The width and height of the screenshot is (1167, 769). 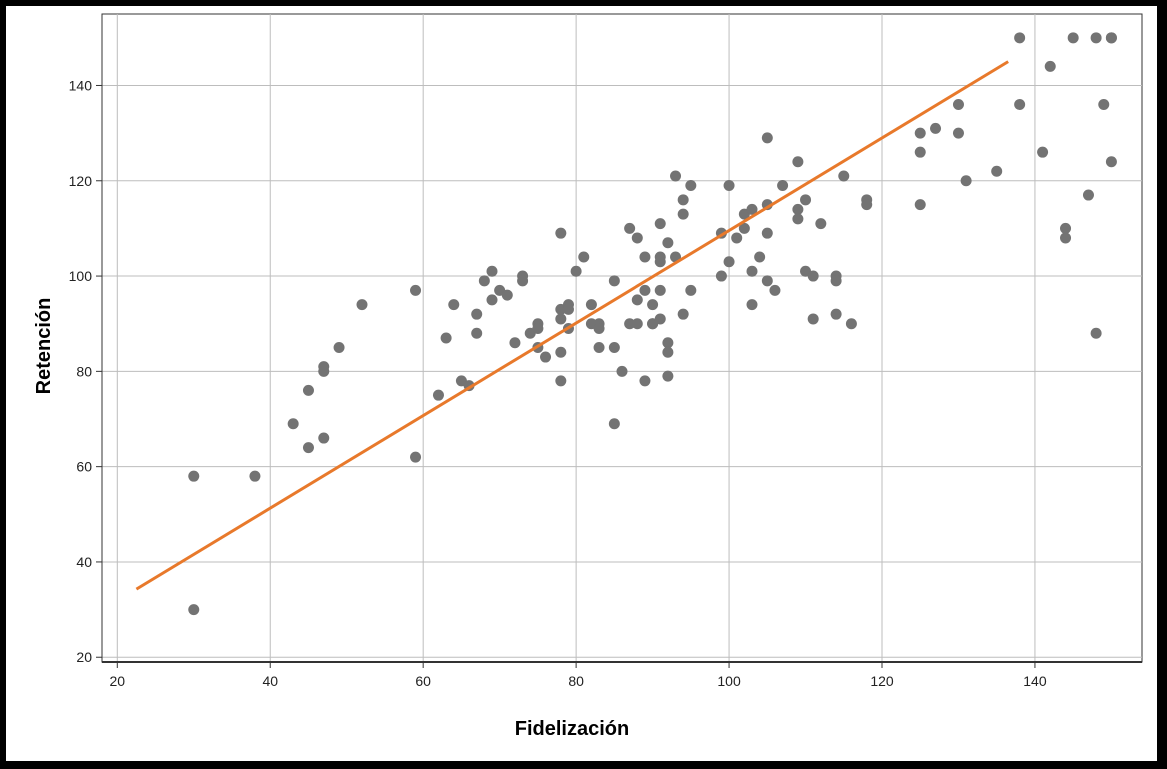 I want to click on y-axis-title: Retención, so click(x=44, y=346).